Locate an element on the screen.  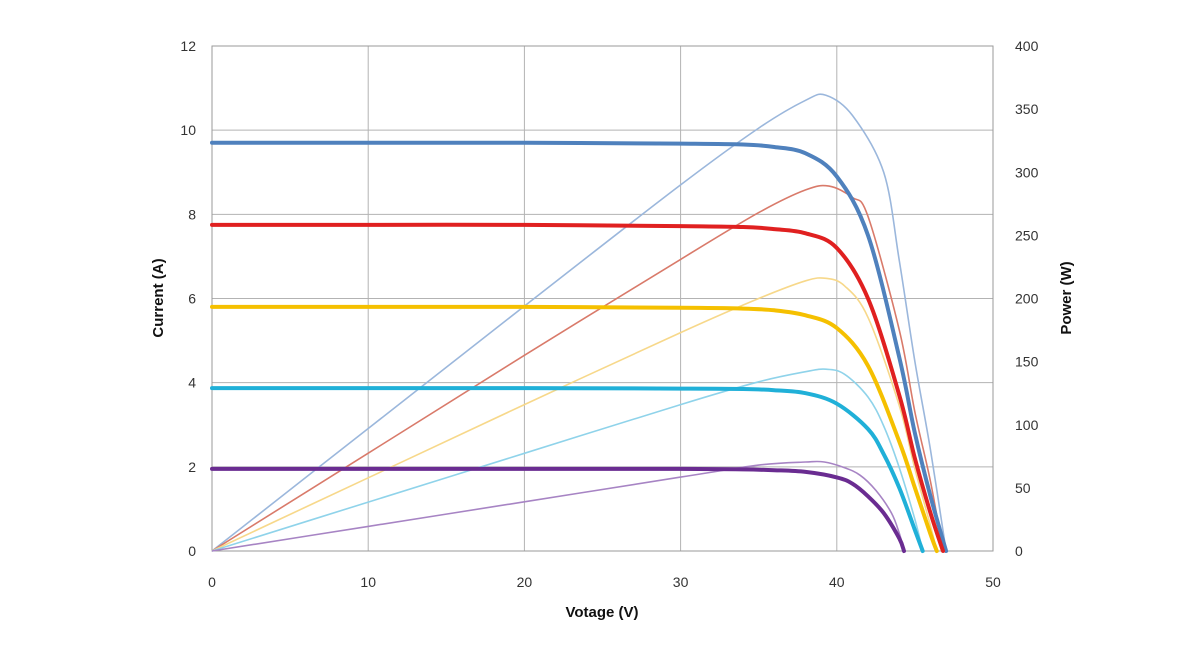
y-right-tick-label: 50 is located at coordinates (1023, 488).